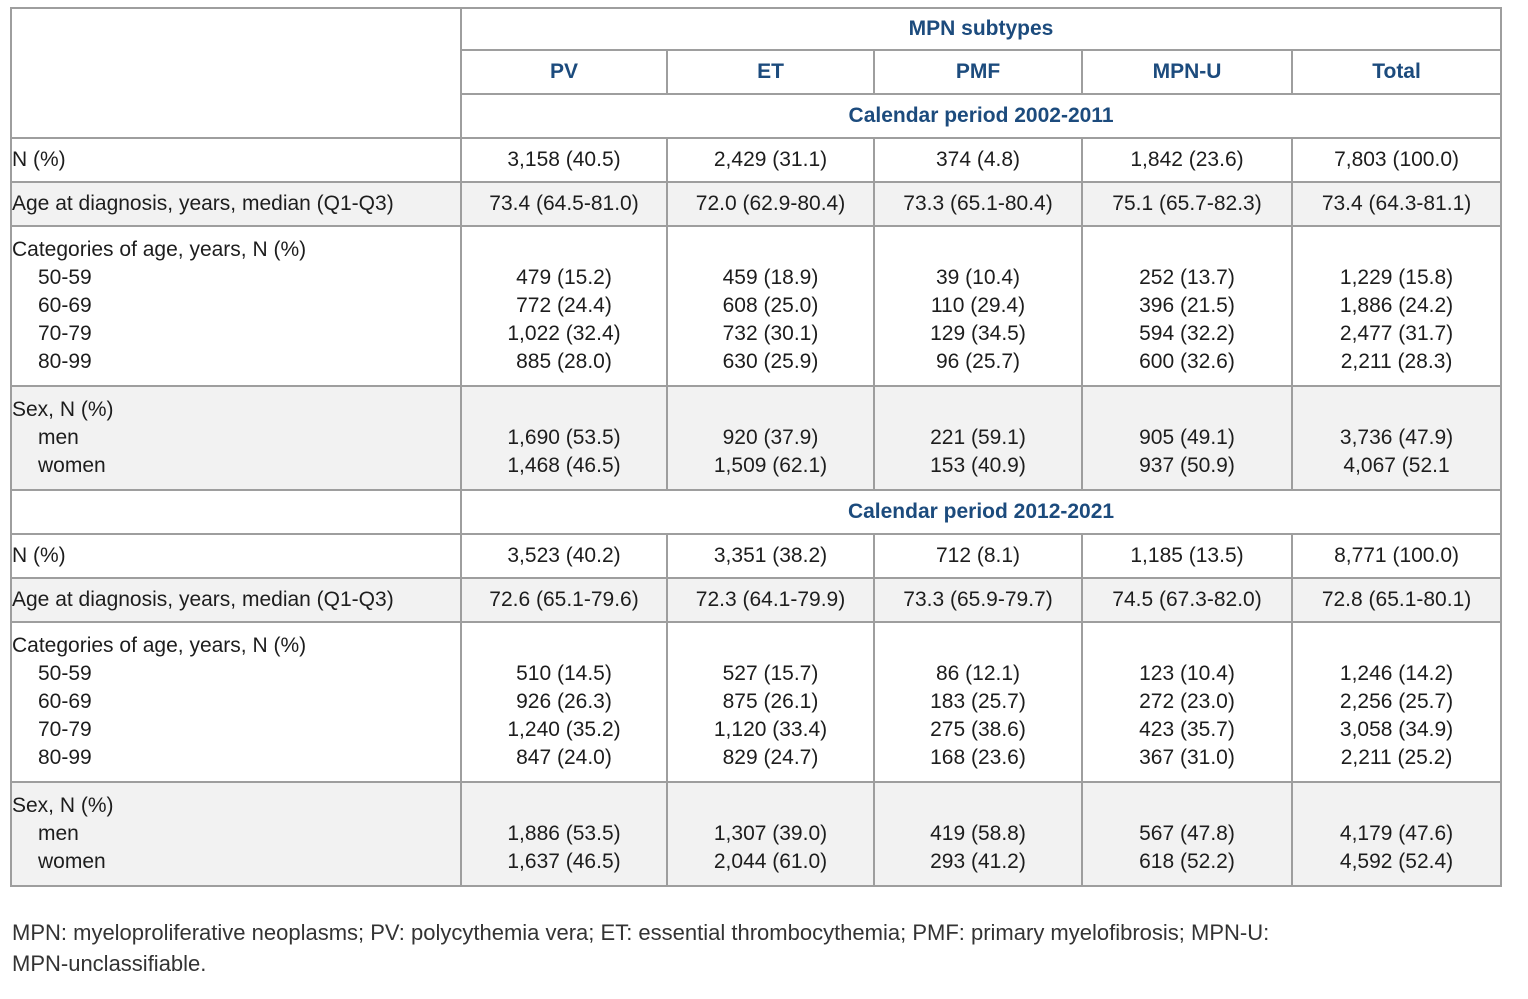 The width and height of the screenshot is (1528, 999). What do you see at coordinates (978, 729) in the screenshot?
I see `data-line: 275 (38.6)` at bounding box center [978, 729].